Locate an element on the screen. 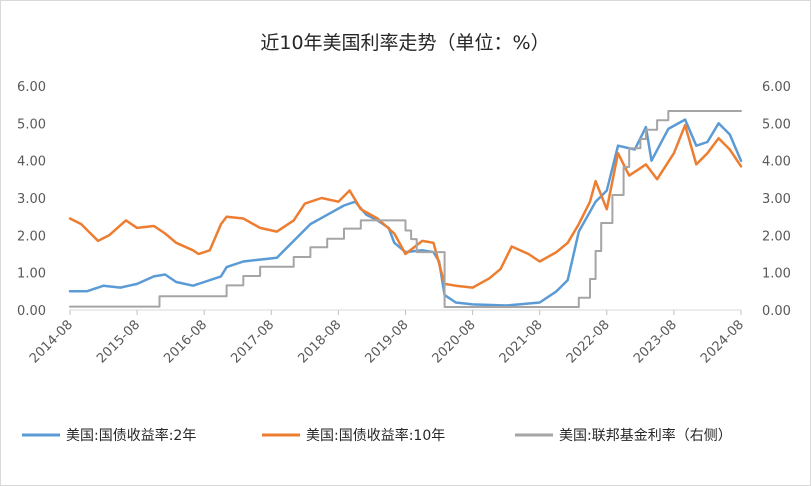 Image resolution: width=811 pixels, height=486 pixels. x-tick-label: 2016-08 is located at coordinates (185, 341).